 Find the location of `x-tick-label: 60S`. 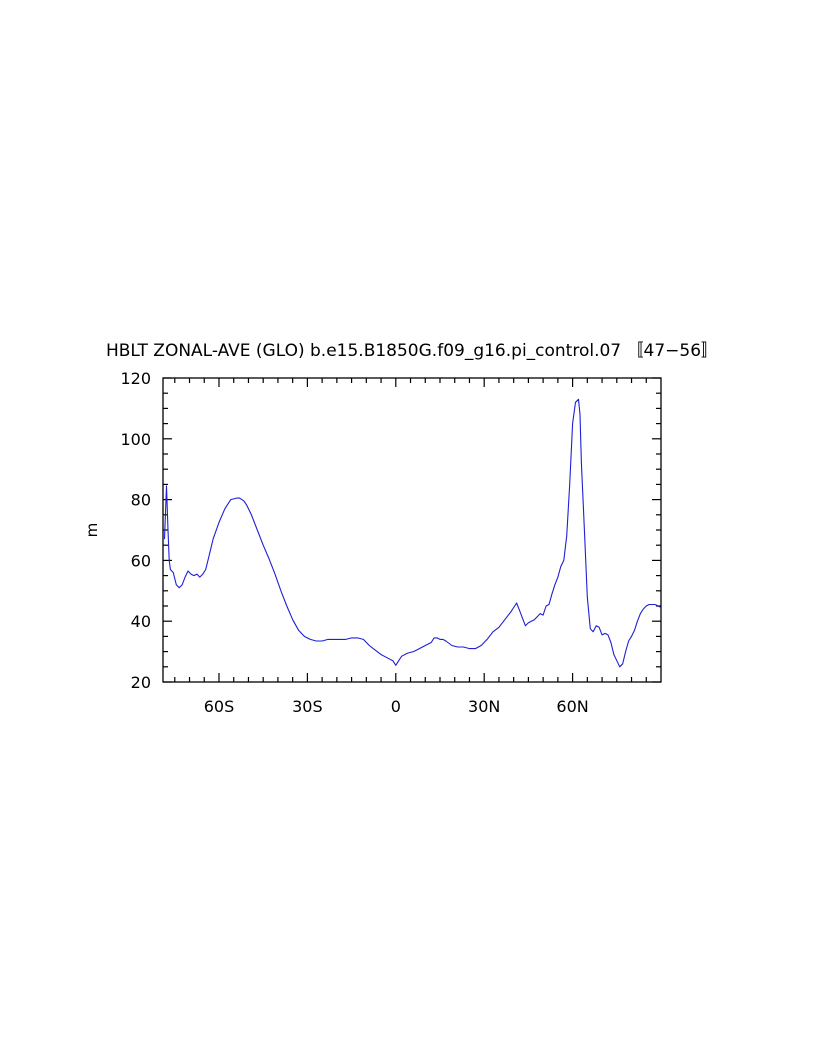

x-tick-label: 60S is located at coordinates (219, 706).